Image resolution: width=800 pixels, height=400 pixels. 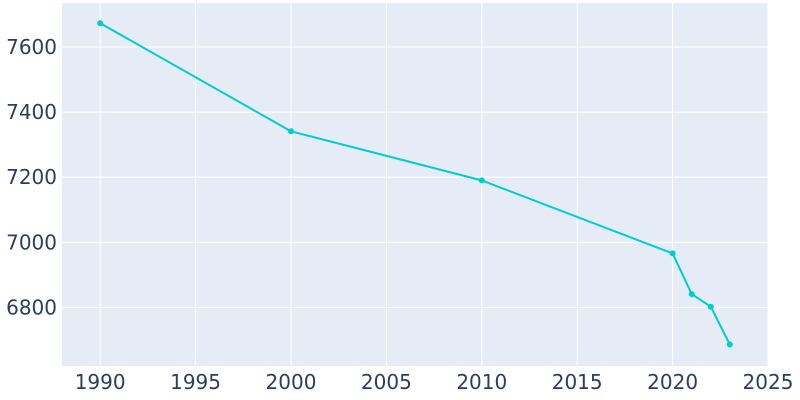 What do you see at coordinates (195, 382) in the screenshot?
I see `x-tick-label: 1995` at bounding box center [195, 382].